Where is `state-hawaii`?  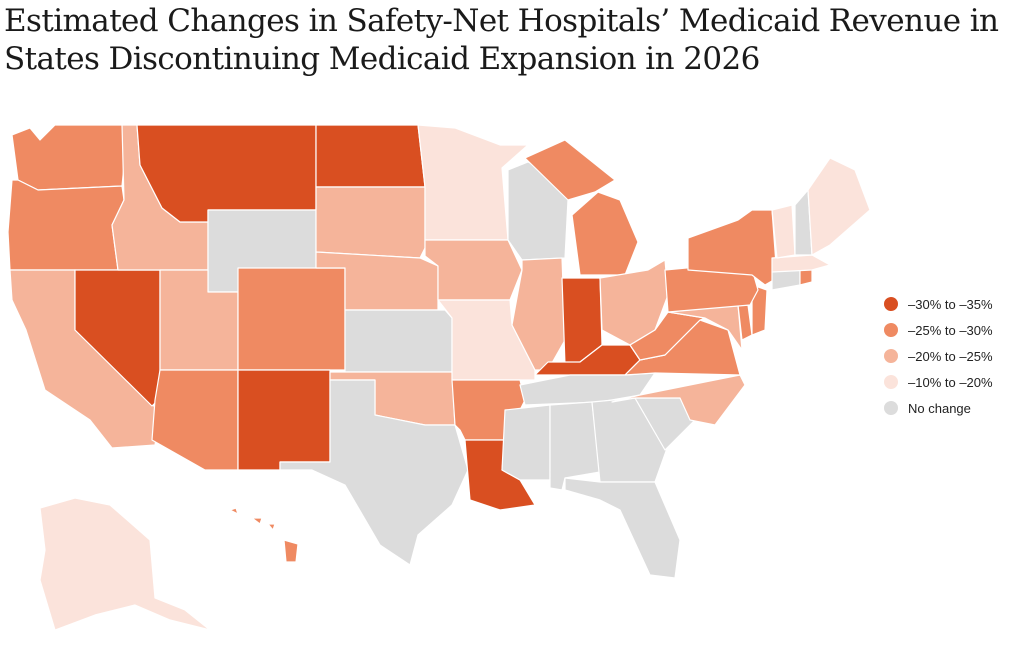 state-hawaii is located at coordinates (264, 535).